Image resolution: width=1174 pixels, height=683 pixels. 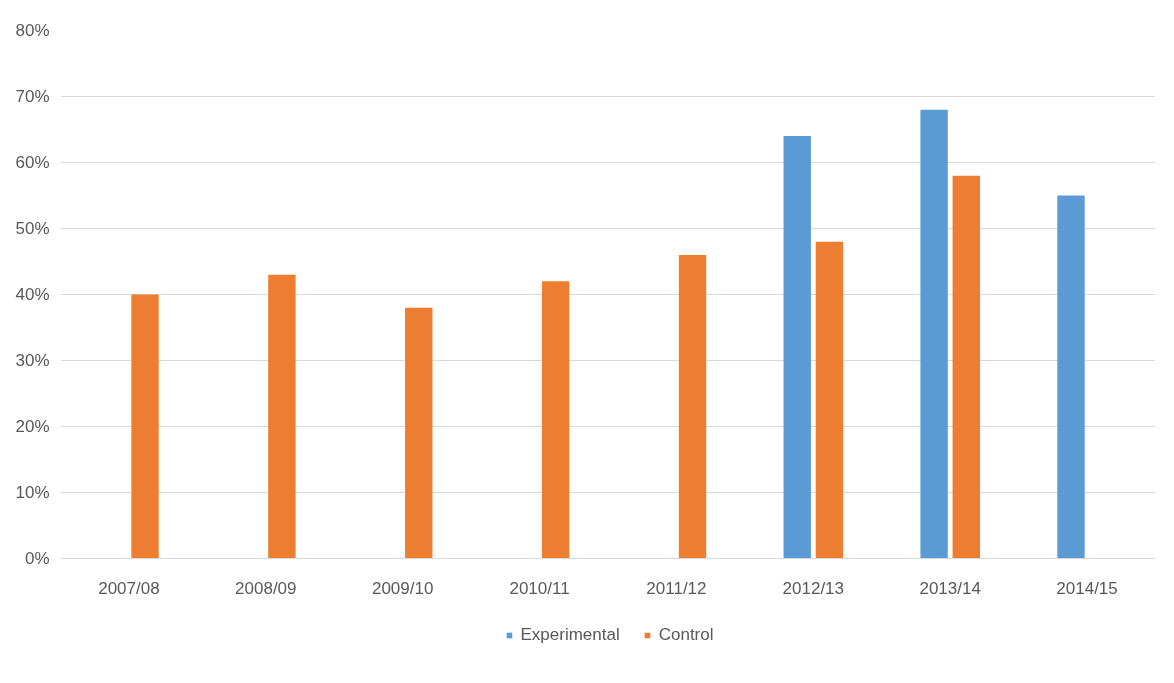 I want to click on x-tick-label: 2011/12, so click(x=676, y=588).